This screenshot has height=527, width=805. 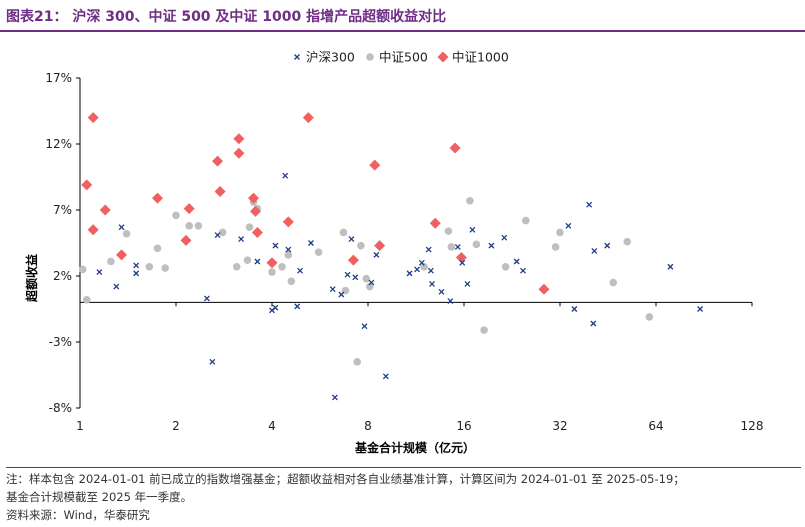 I want to click on y-tick-label: 7%, so click(x=62, y=210).